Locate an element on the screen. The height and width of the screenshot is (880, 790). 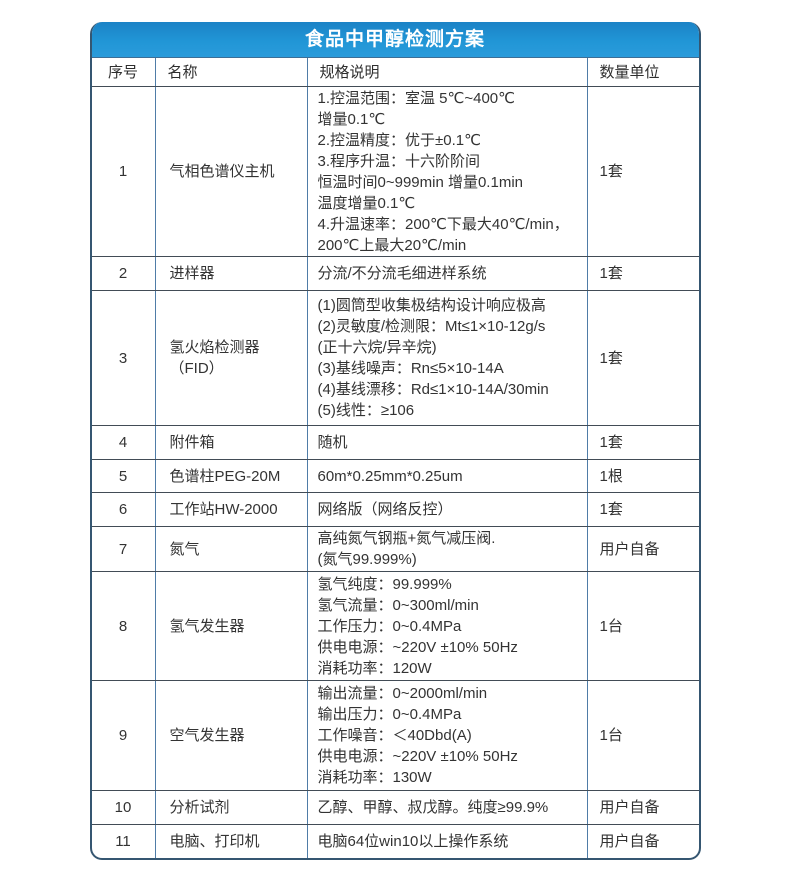
table-header-row: 序号 名称 规格说明 数量单位 is located at coordinates (395, 72).